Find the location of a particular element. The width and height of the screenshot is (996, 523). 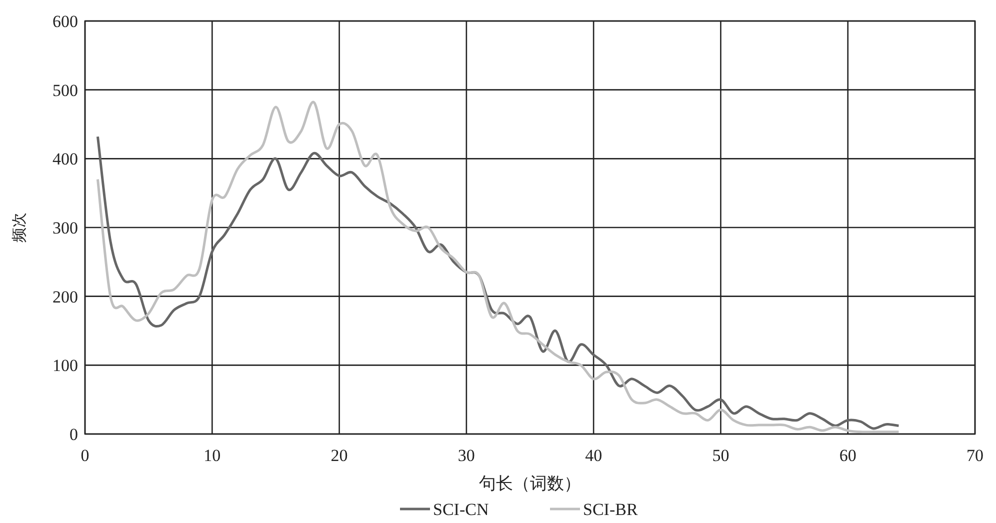

y-tick-label: 400 is located at coordinates (65, 159).